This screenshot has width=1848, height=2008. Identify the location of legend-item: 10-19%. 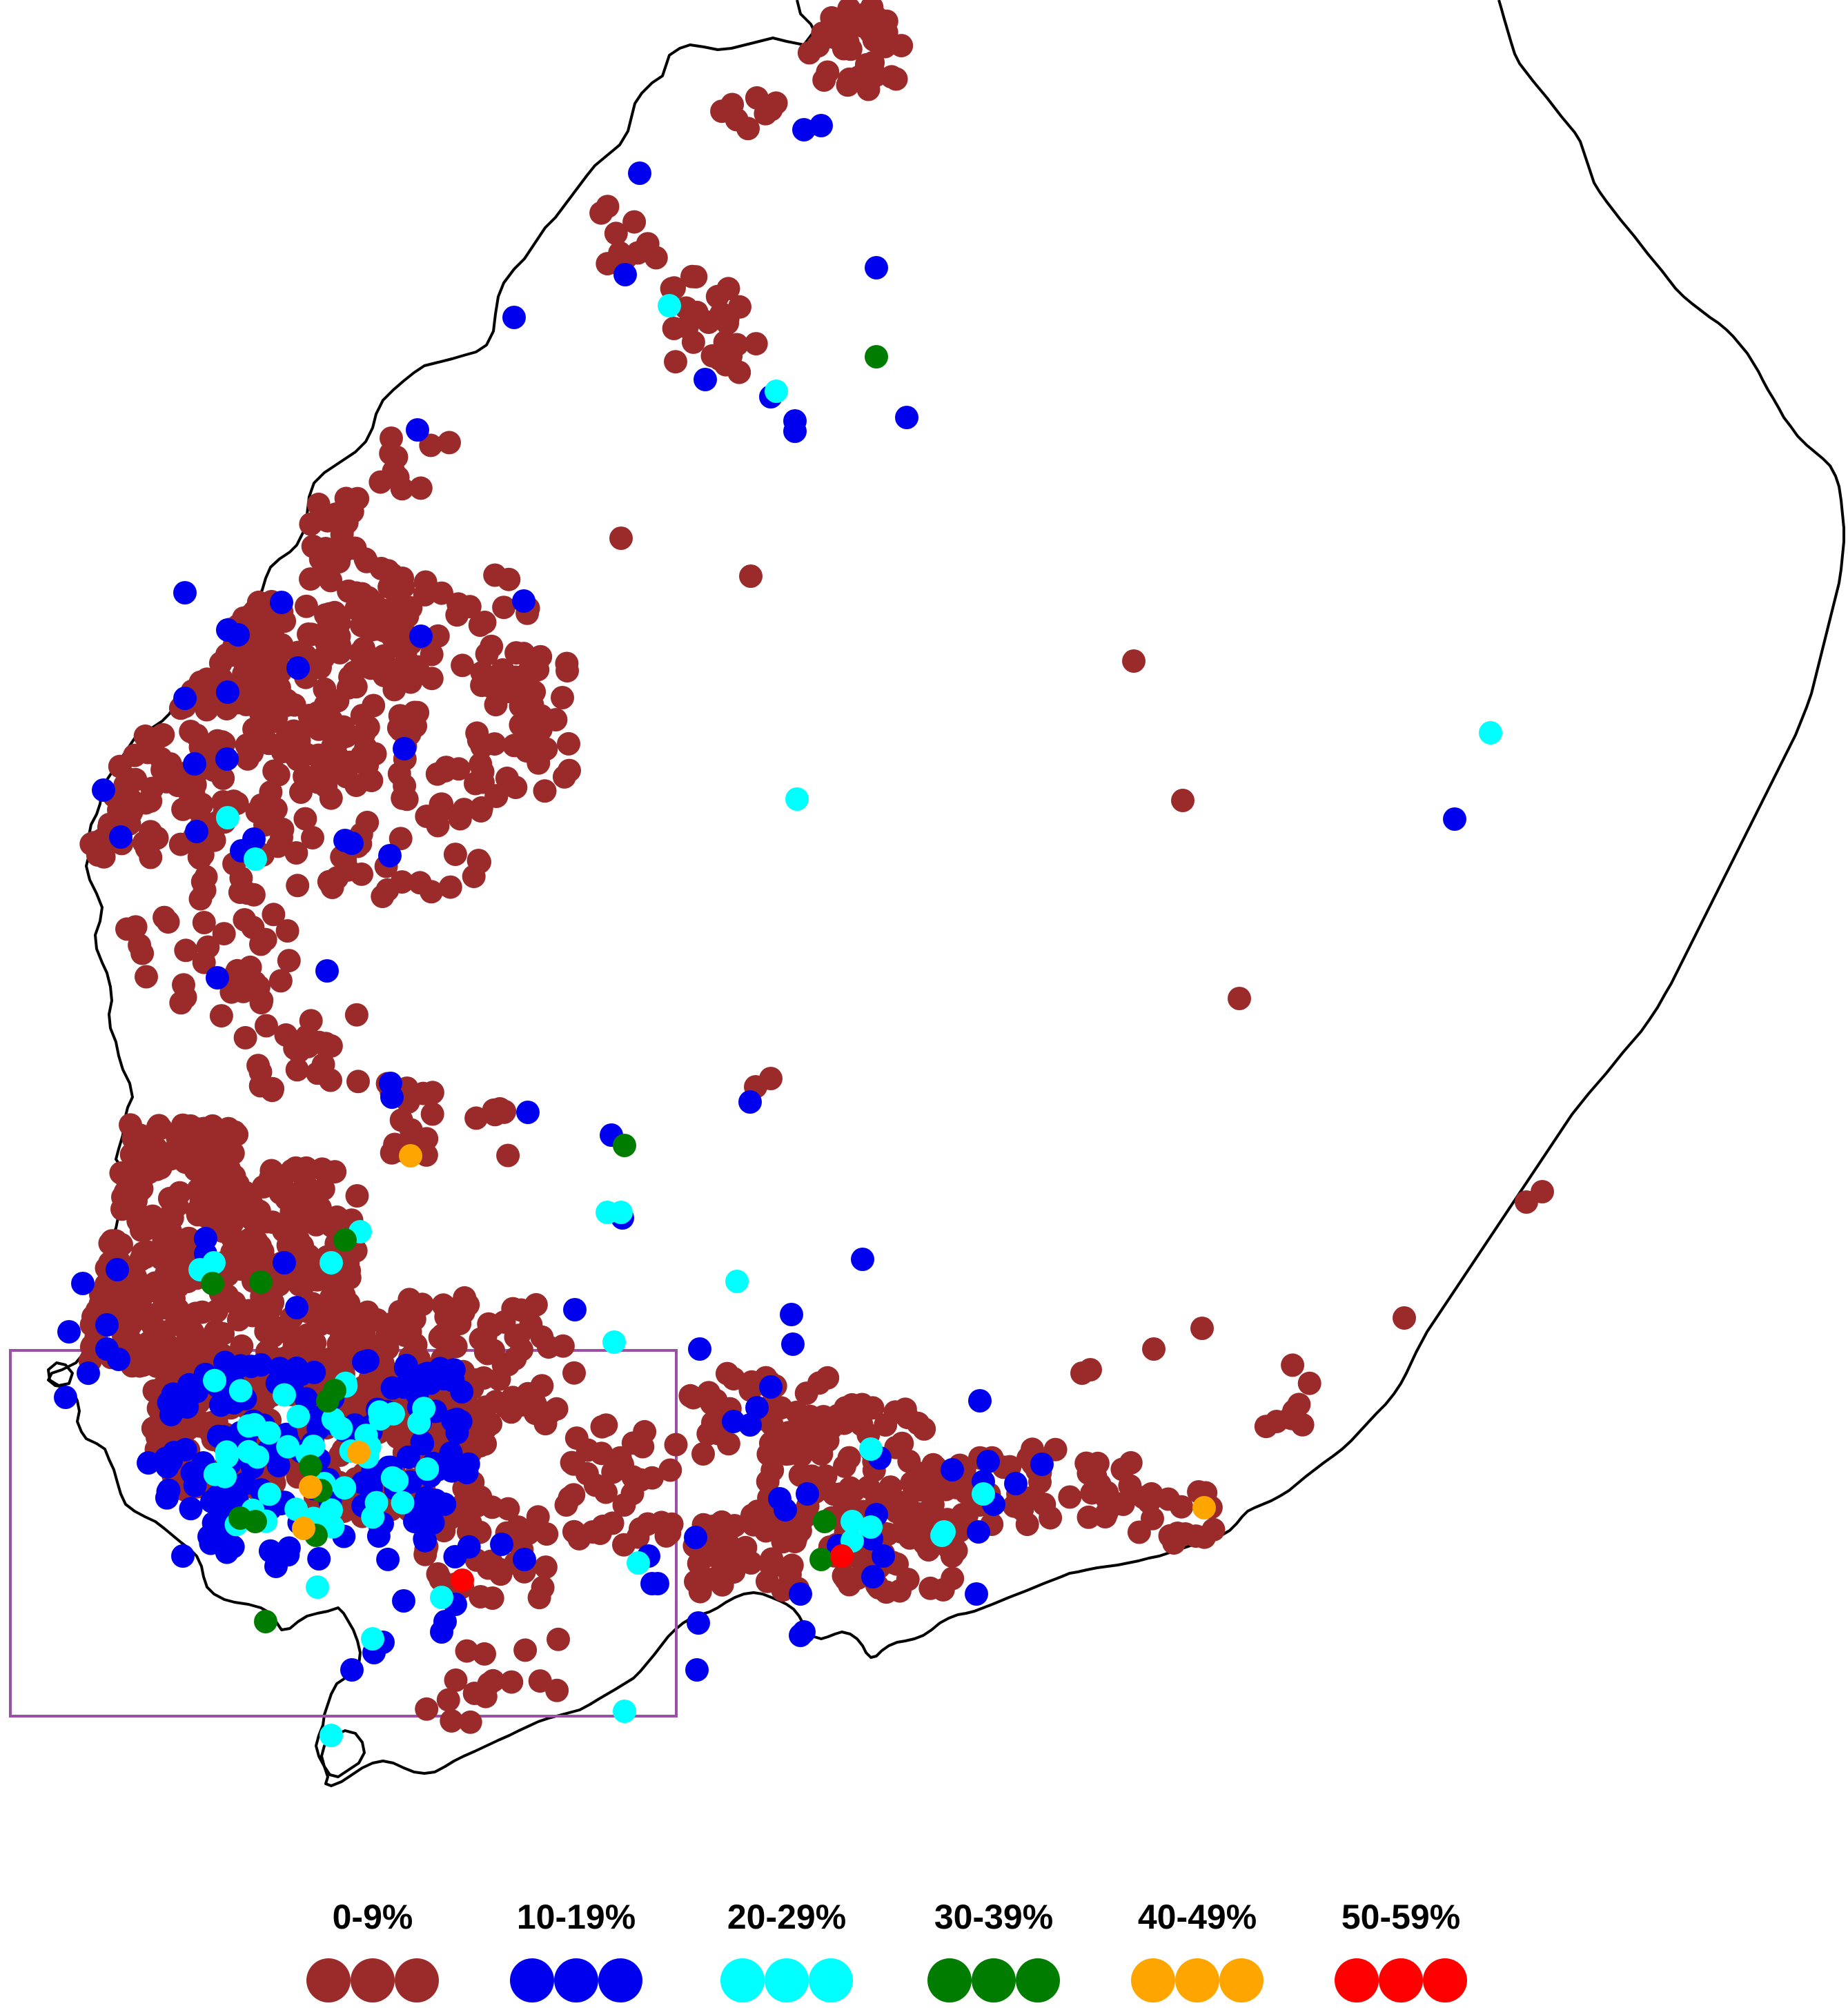
(576, 1950).